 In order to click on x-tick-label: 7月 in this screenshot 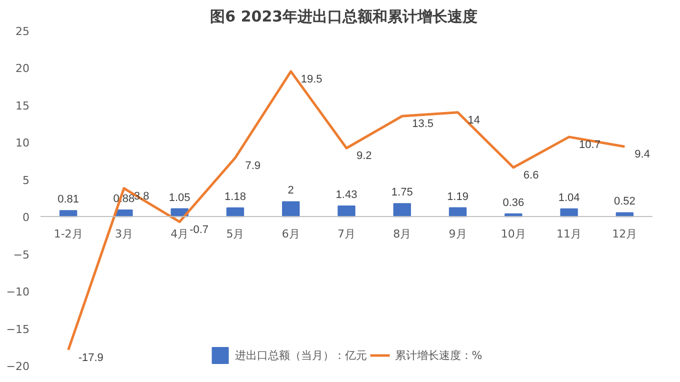, I will do `click(347, 234)`.